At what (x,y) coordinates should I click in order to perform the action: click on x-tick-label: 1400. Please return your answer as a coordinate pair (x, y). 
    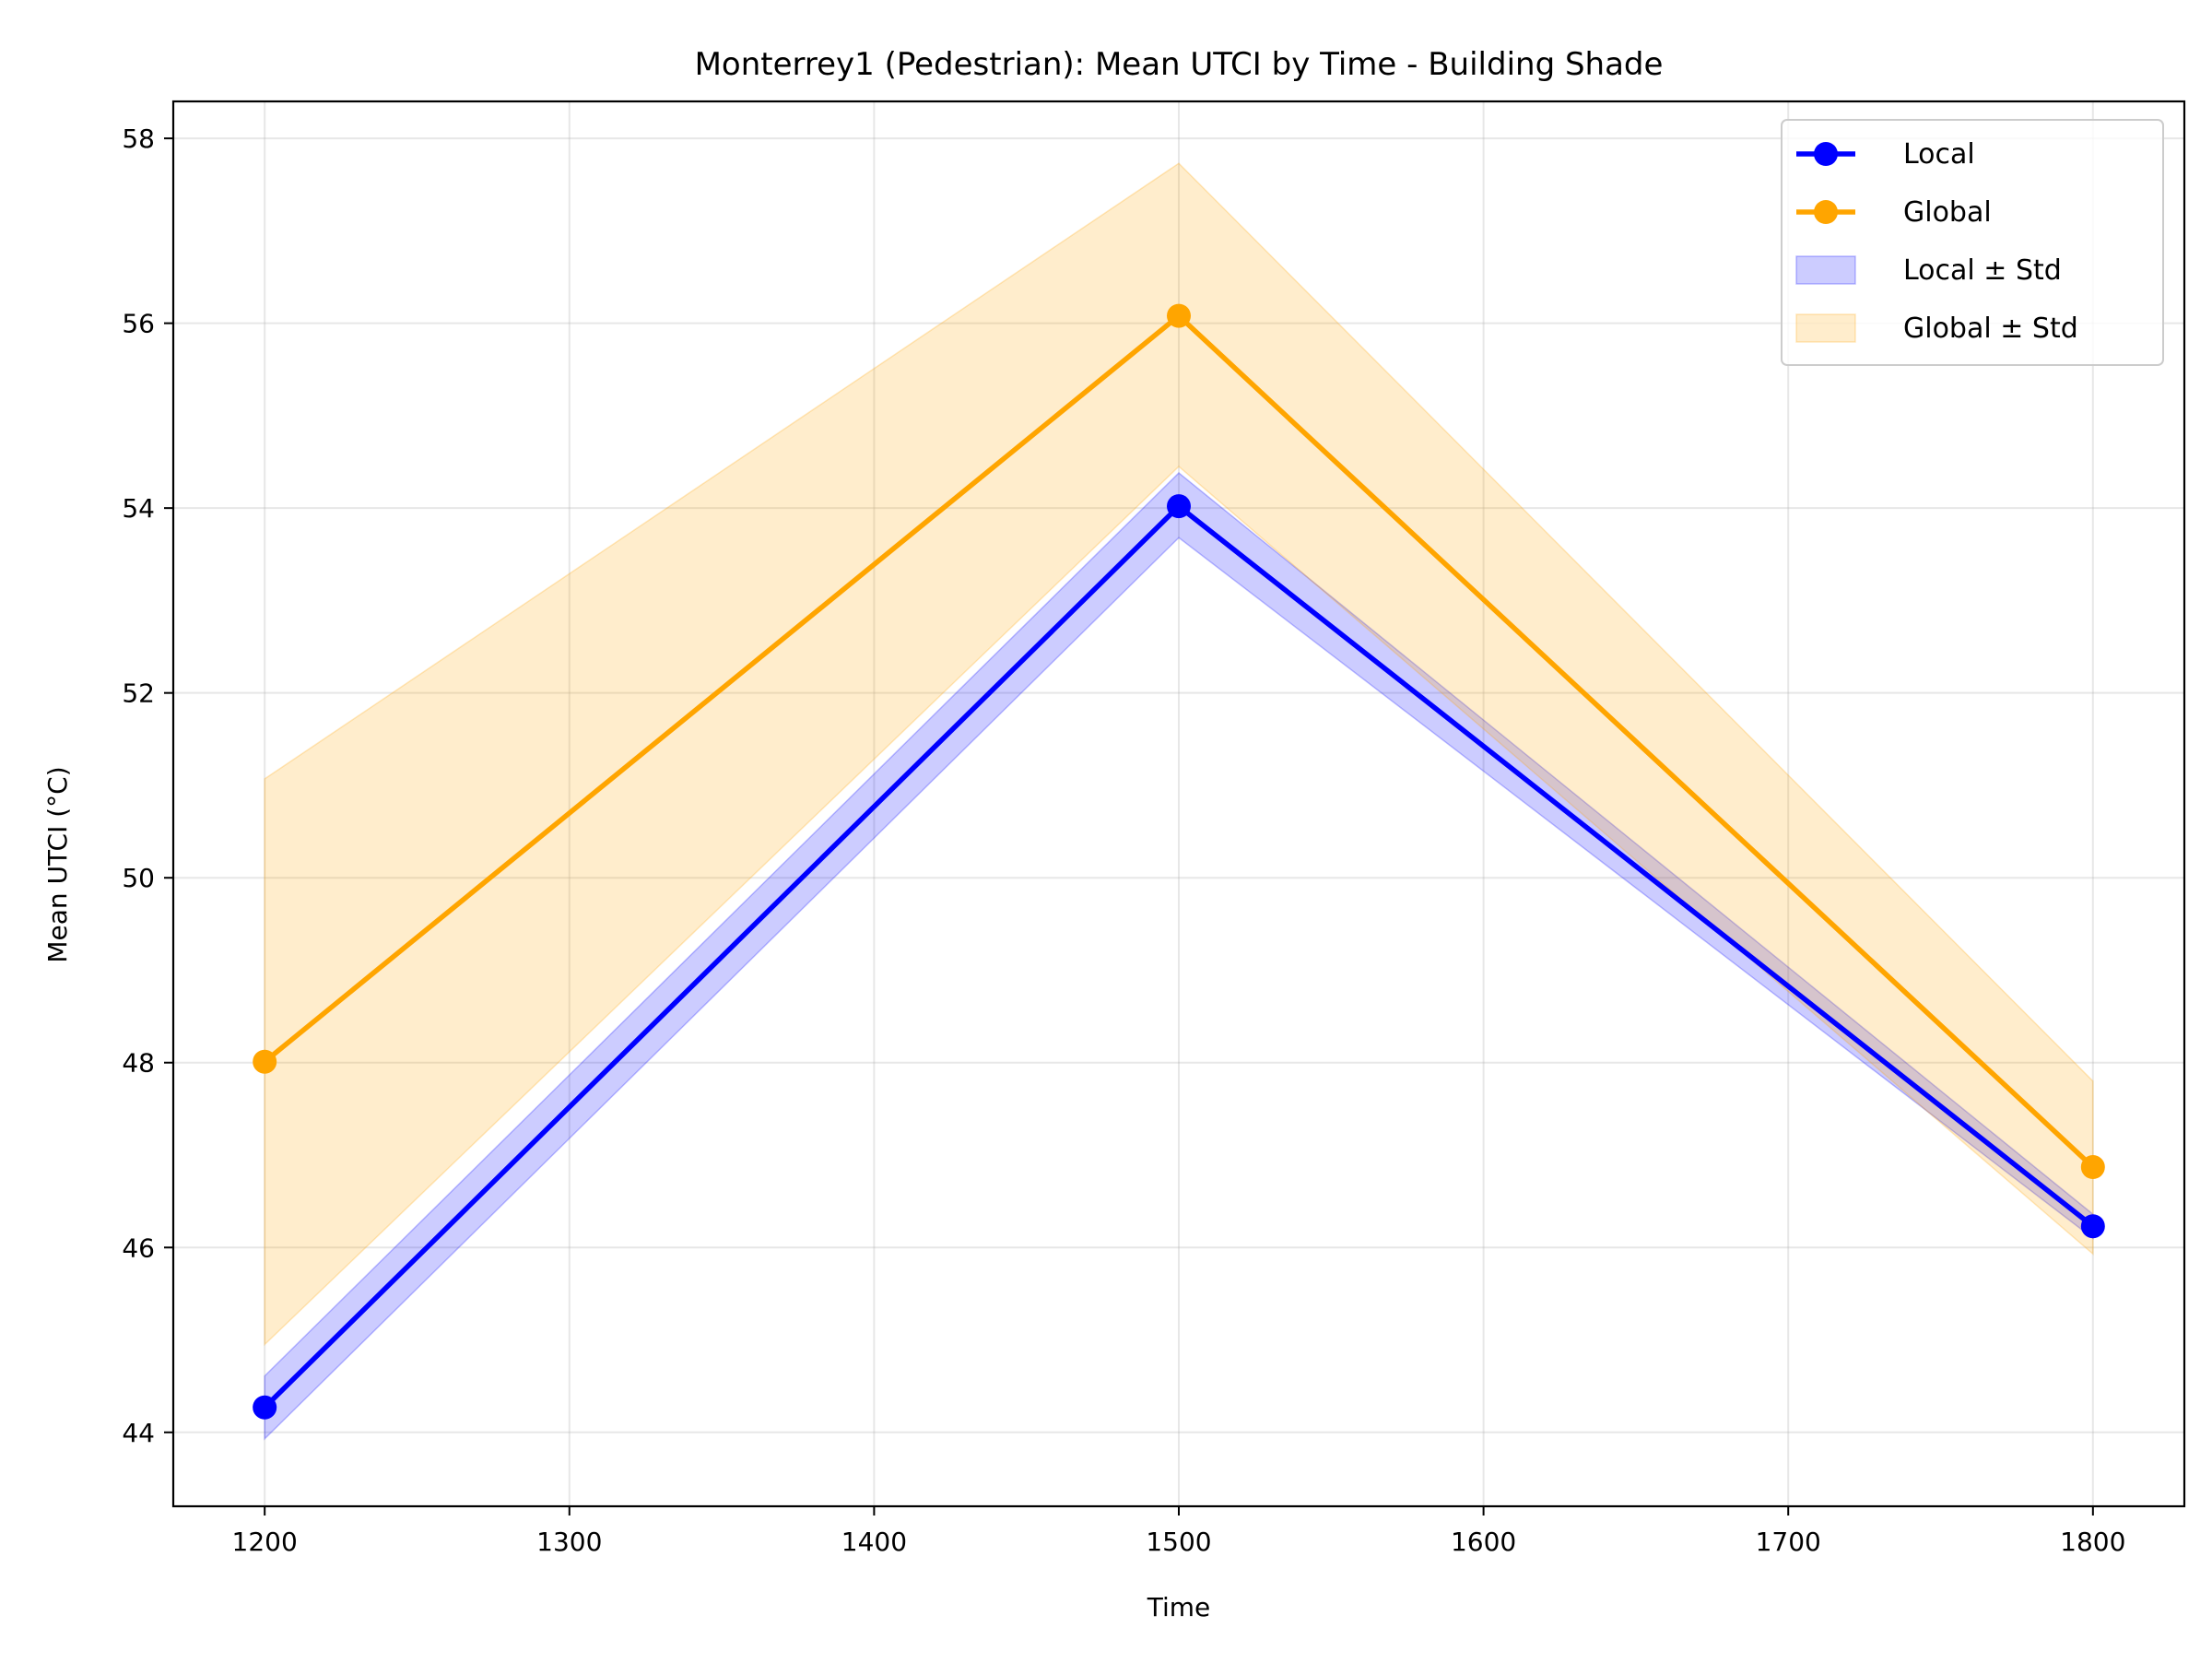
    Looking at the image, I should click on (874, 1542).